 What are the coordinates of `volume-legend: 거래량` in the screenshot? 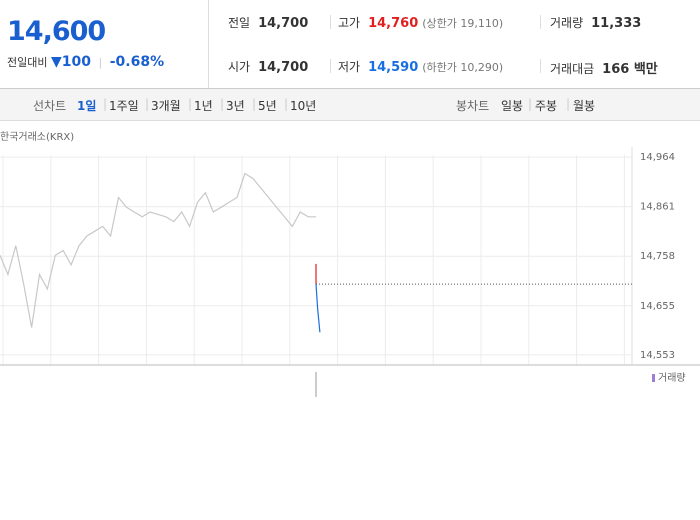 It's located at (672, 378).